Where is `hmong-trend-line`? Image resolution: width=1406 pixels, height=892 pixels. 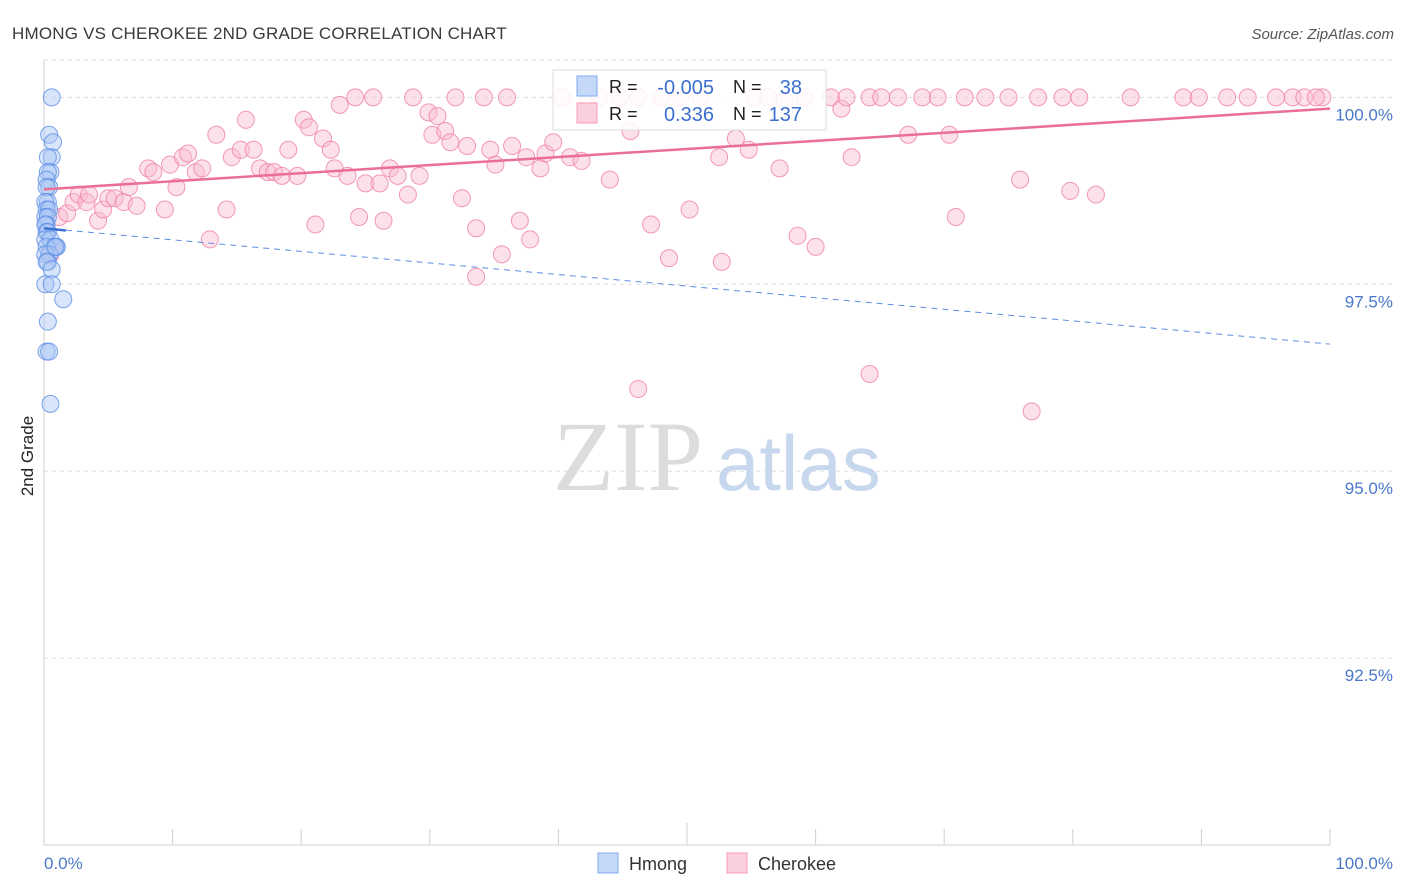
hmong-trend-line is located at coordinates (687, 286).